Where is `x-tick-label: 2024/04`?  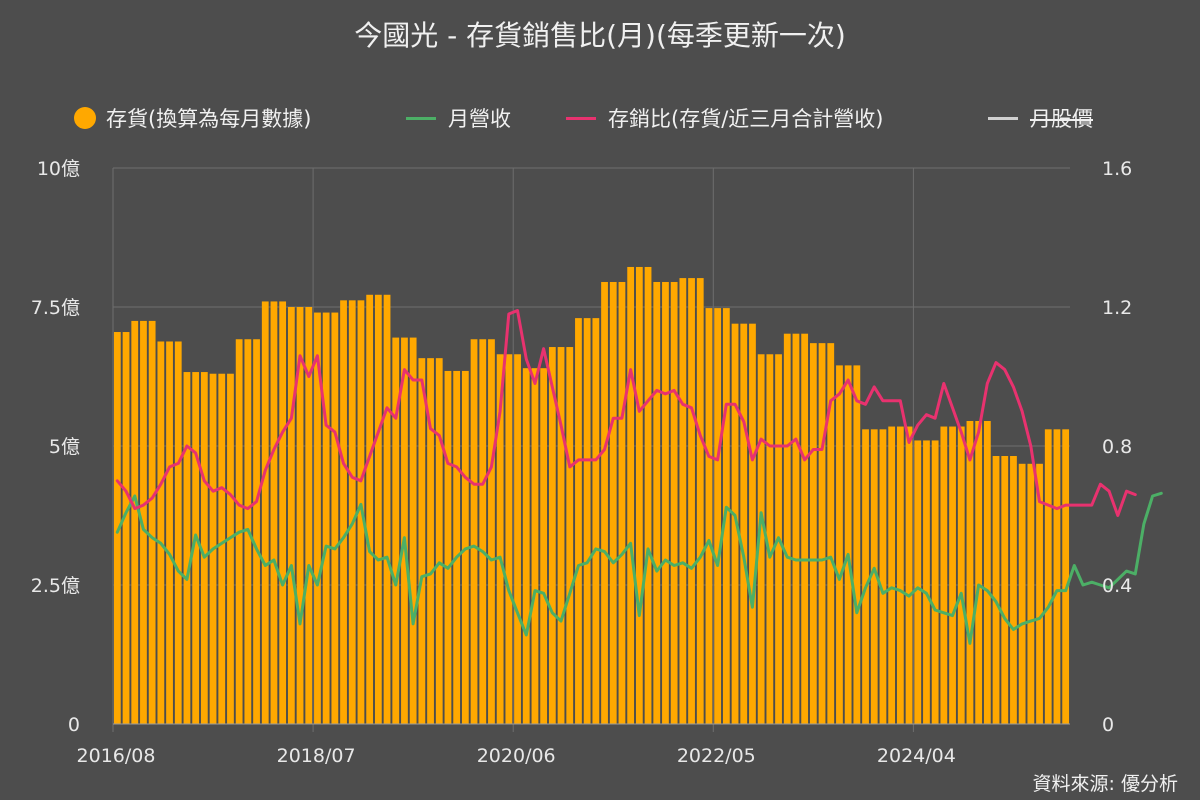
x-tick-label: 2024/04 is located at coordinates (916, 756).